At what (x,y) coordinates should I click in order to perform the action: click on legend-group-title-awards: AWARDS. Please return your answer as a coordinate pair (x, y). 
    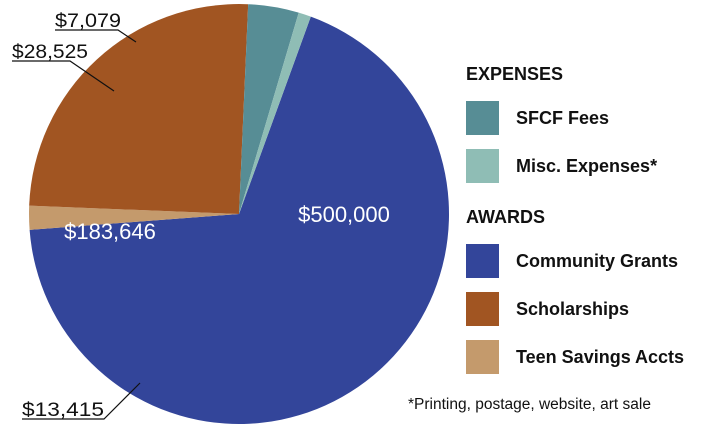
    Looking at the image, I should click on (506, 217).